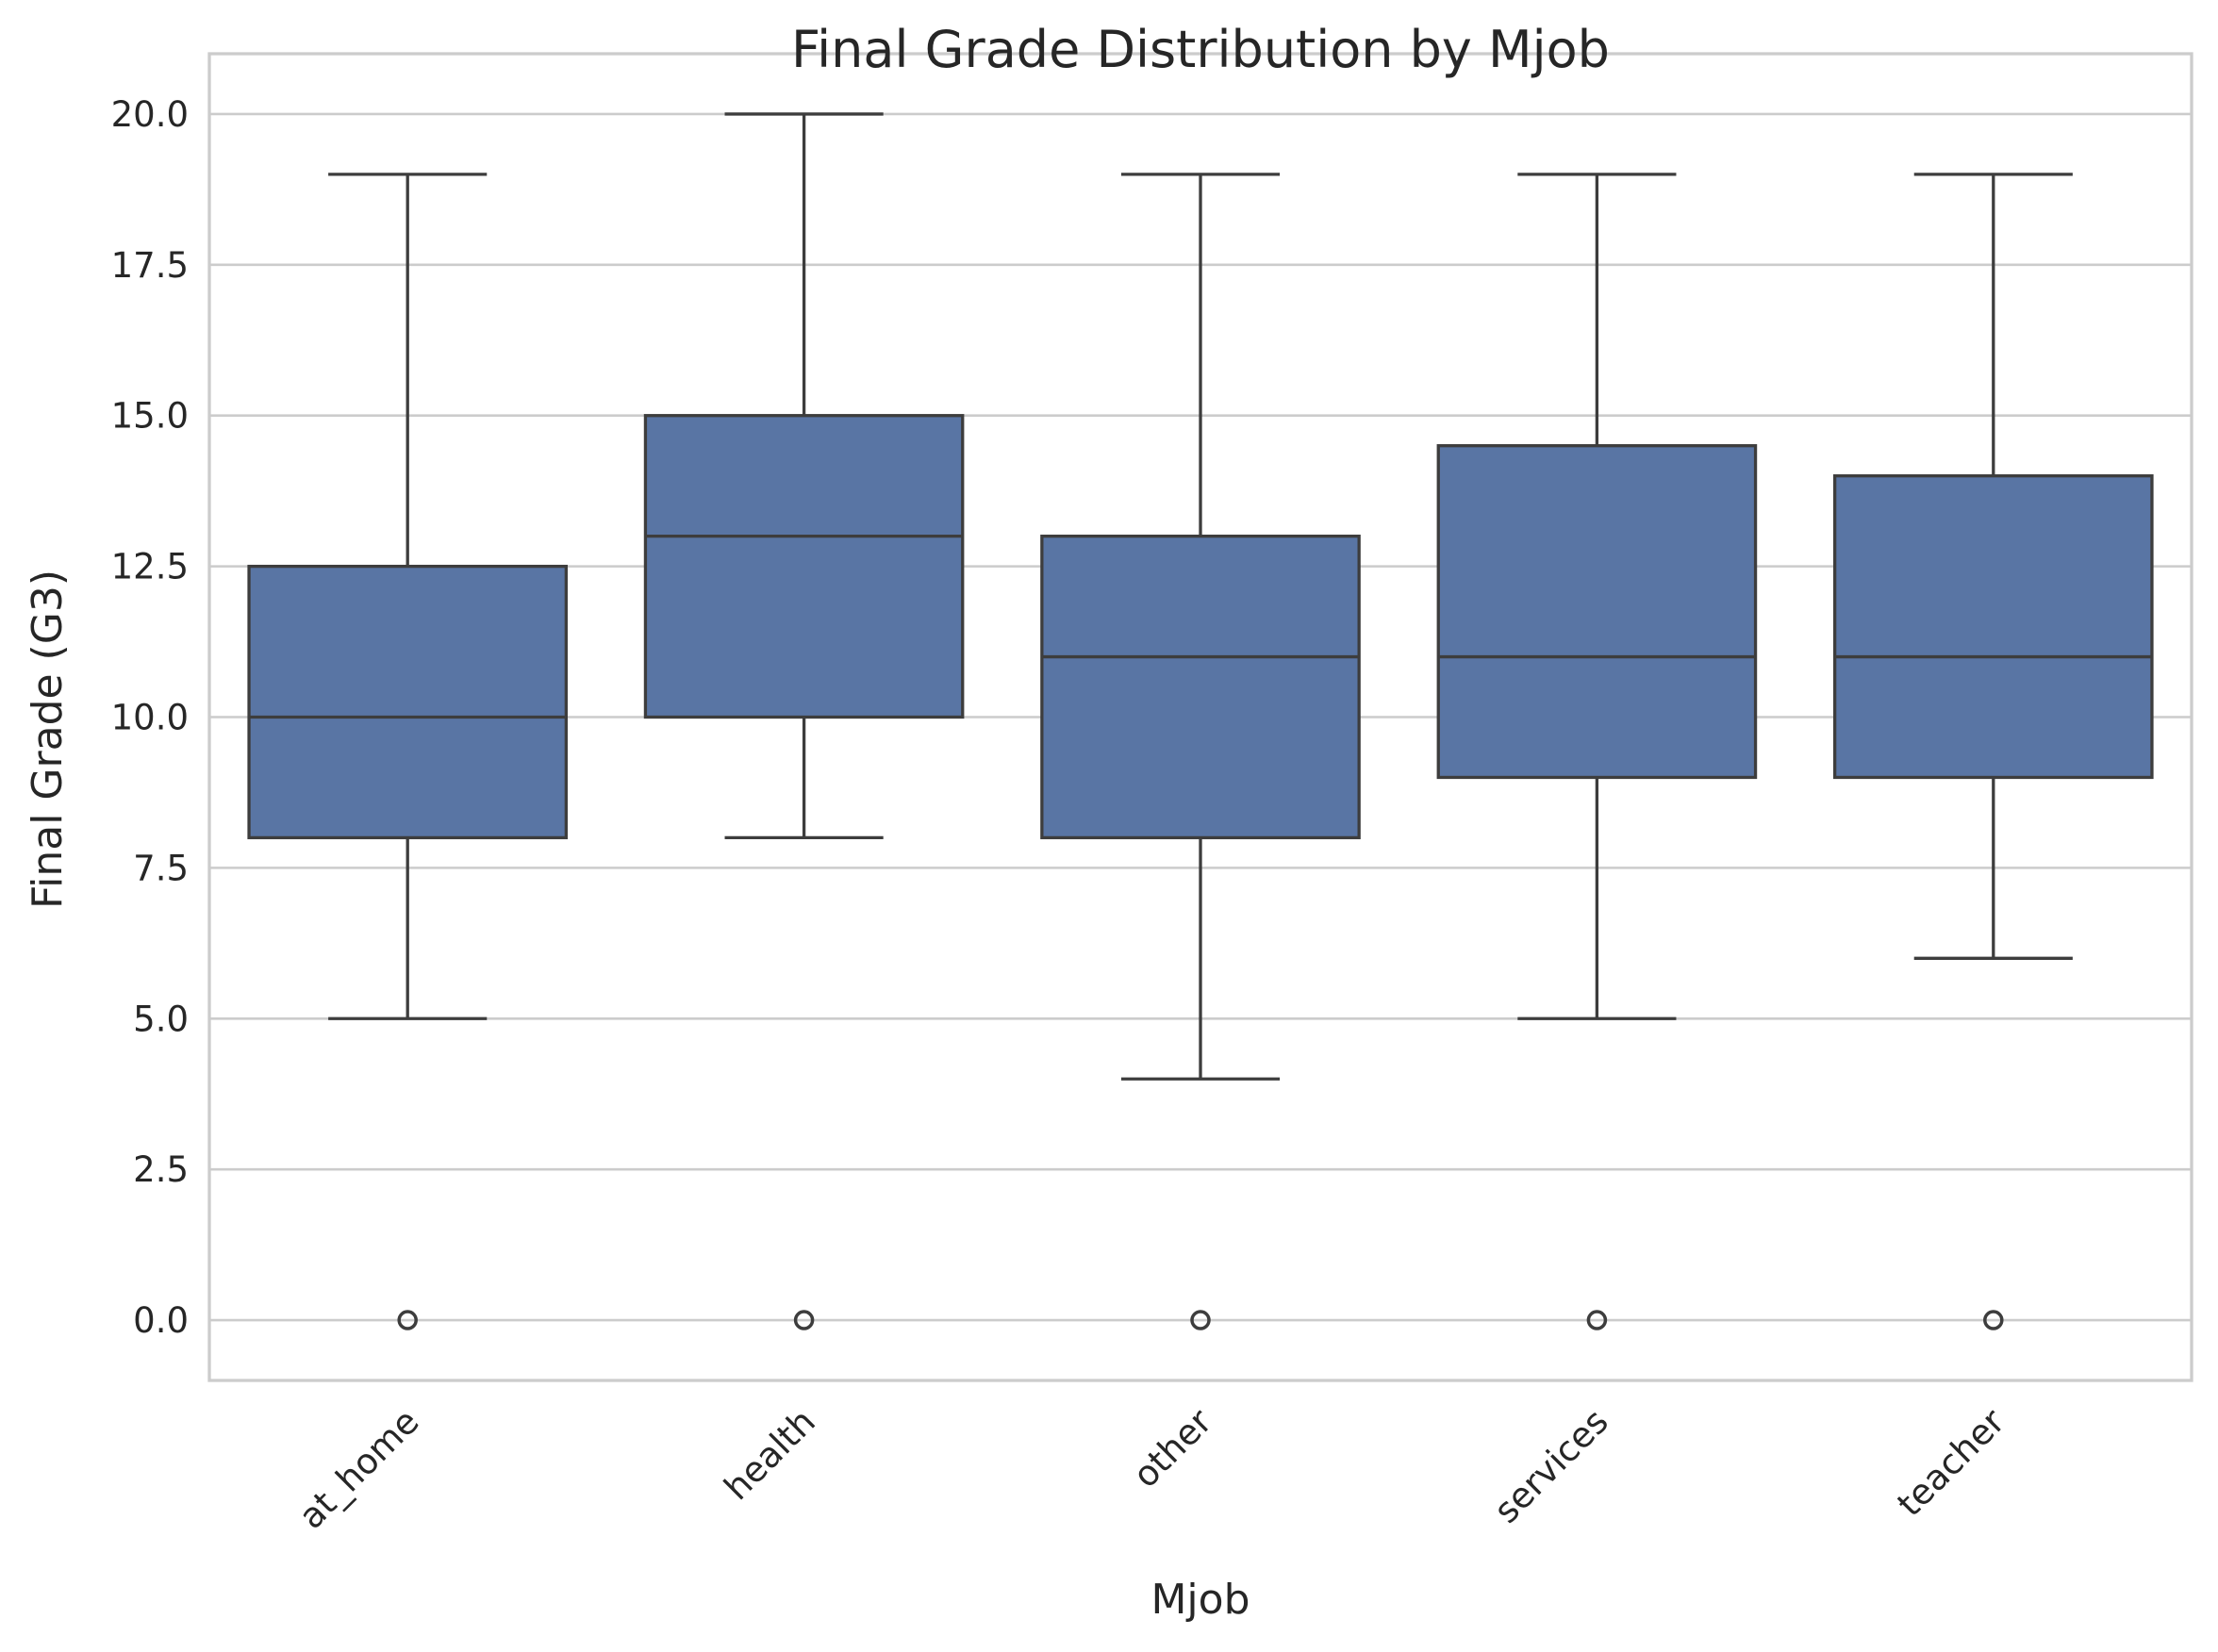  I want to click on box-teacher, so click(1993, 751).